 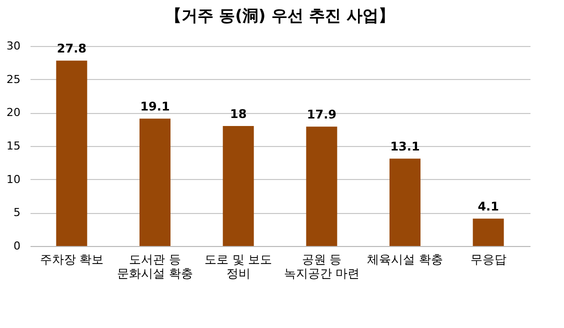 What do you see at coordinates (321, 115) in the screenshot?
I see `data-label: 17.9` at bounding box center [321, 115].